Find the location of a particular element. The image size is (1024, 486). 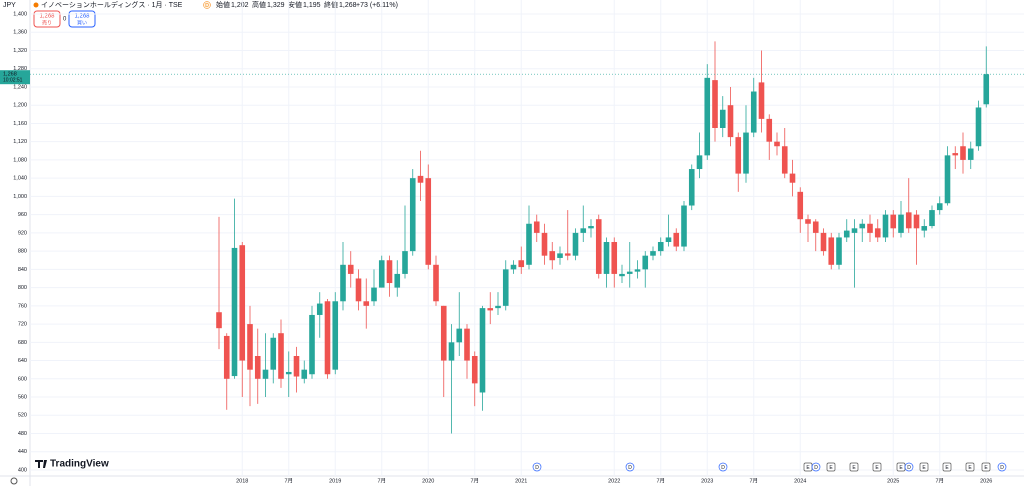

y-tick-label: 440 is located at coordinates (22, 452).